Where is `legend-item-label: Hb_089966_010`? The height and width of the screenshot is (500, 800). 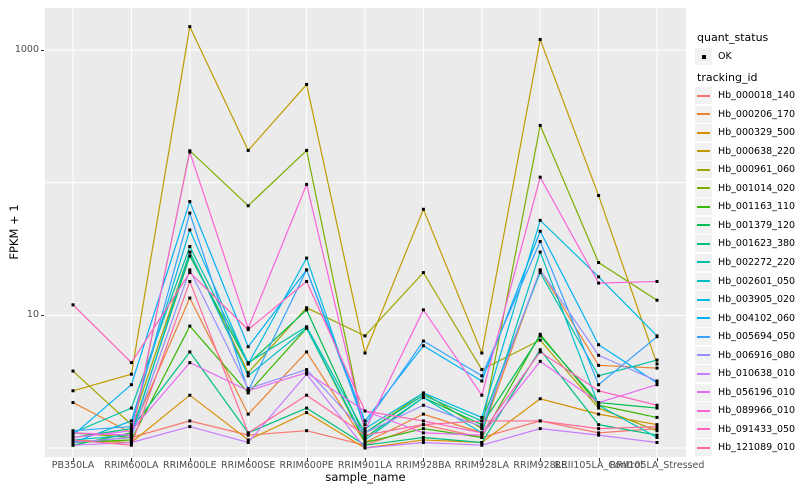
legend-item-label: Hb_089966_010 is located at coordinates (757, 411).